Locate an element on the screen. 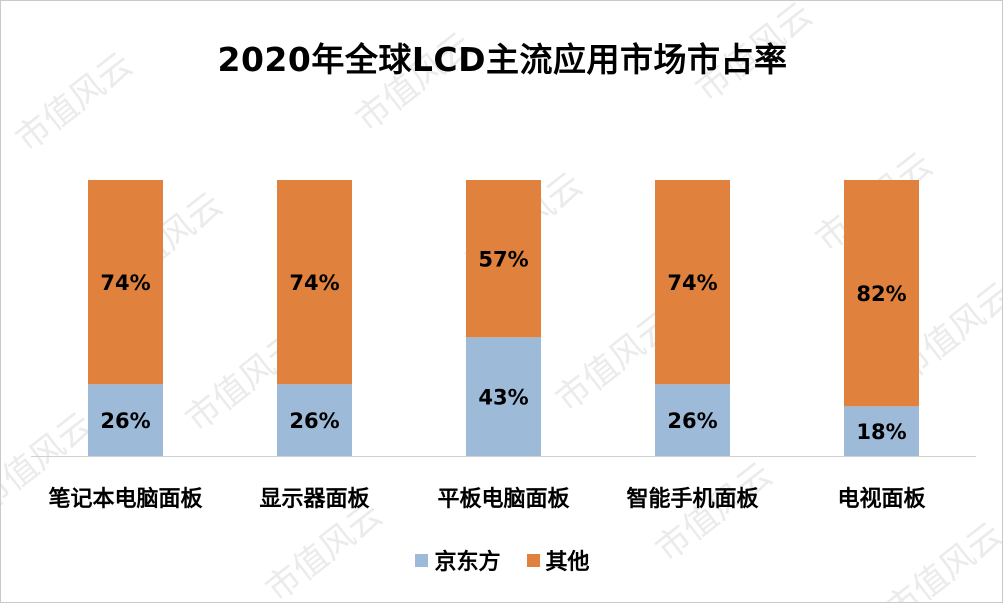 Image resolution: width=1003 pixels, height=603 pixels. legend-item-boe: 京东方 is located at coordinates (458, 560).